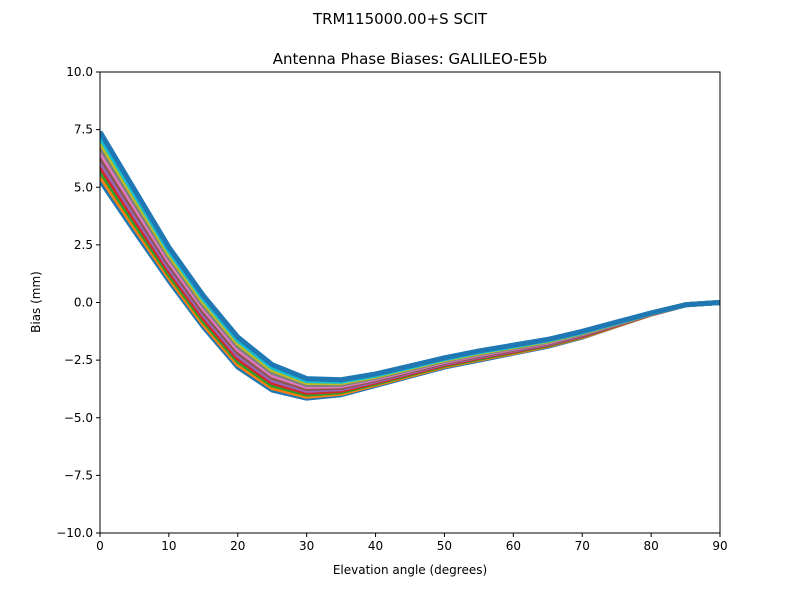 The image size is (800, 604). What do you see at coordinates (78, 360) in the screenshot?
I see `y-tick-label: −2.5` at bounding box center [78, 360].